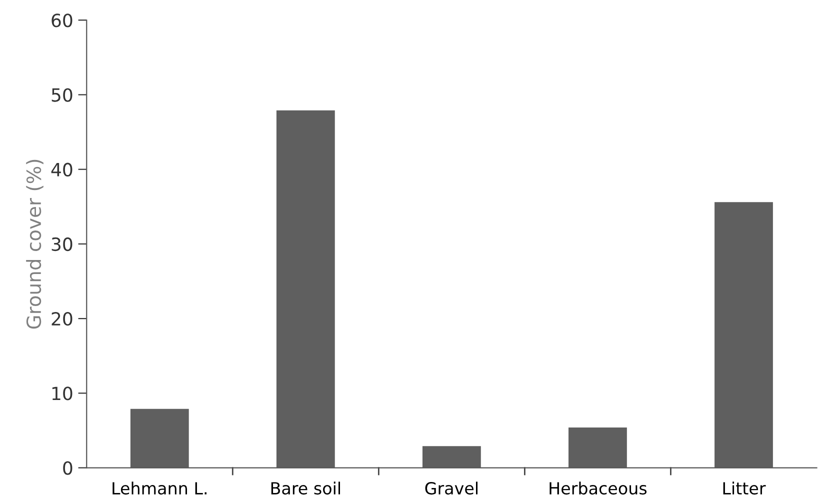  What do you see at coordinates (62, 21) in the screenshot?
I see `y-tick-label: 60` at bounding box center [62, 21].